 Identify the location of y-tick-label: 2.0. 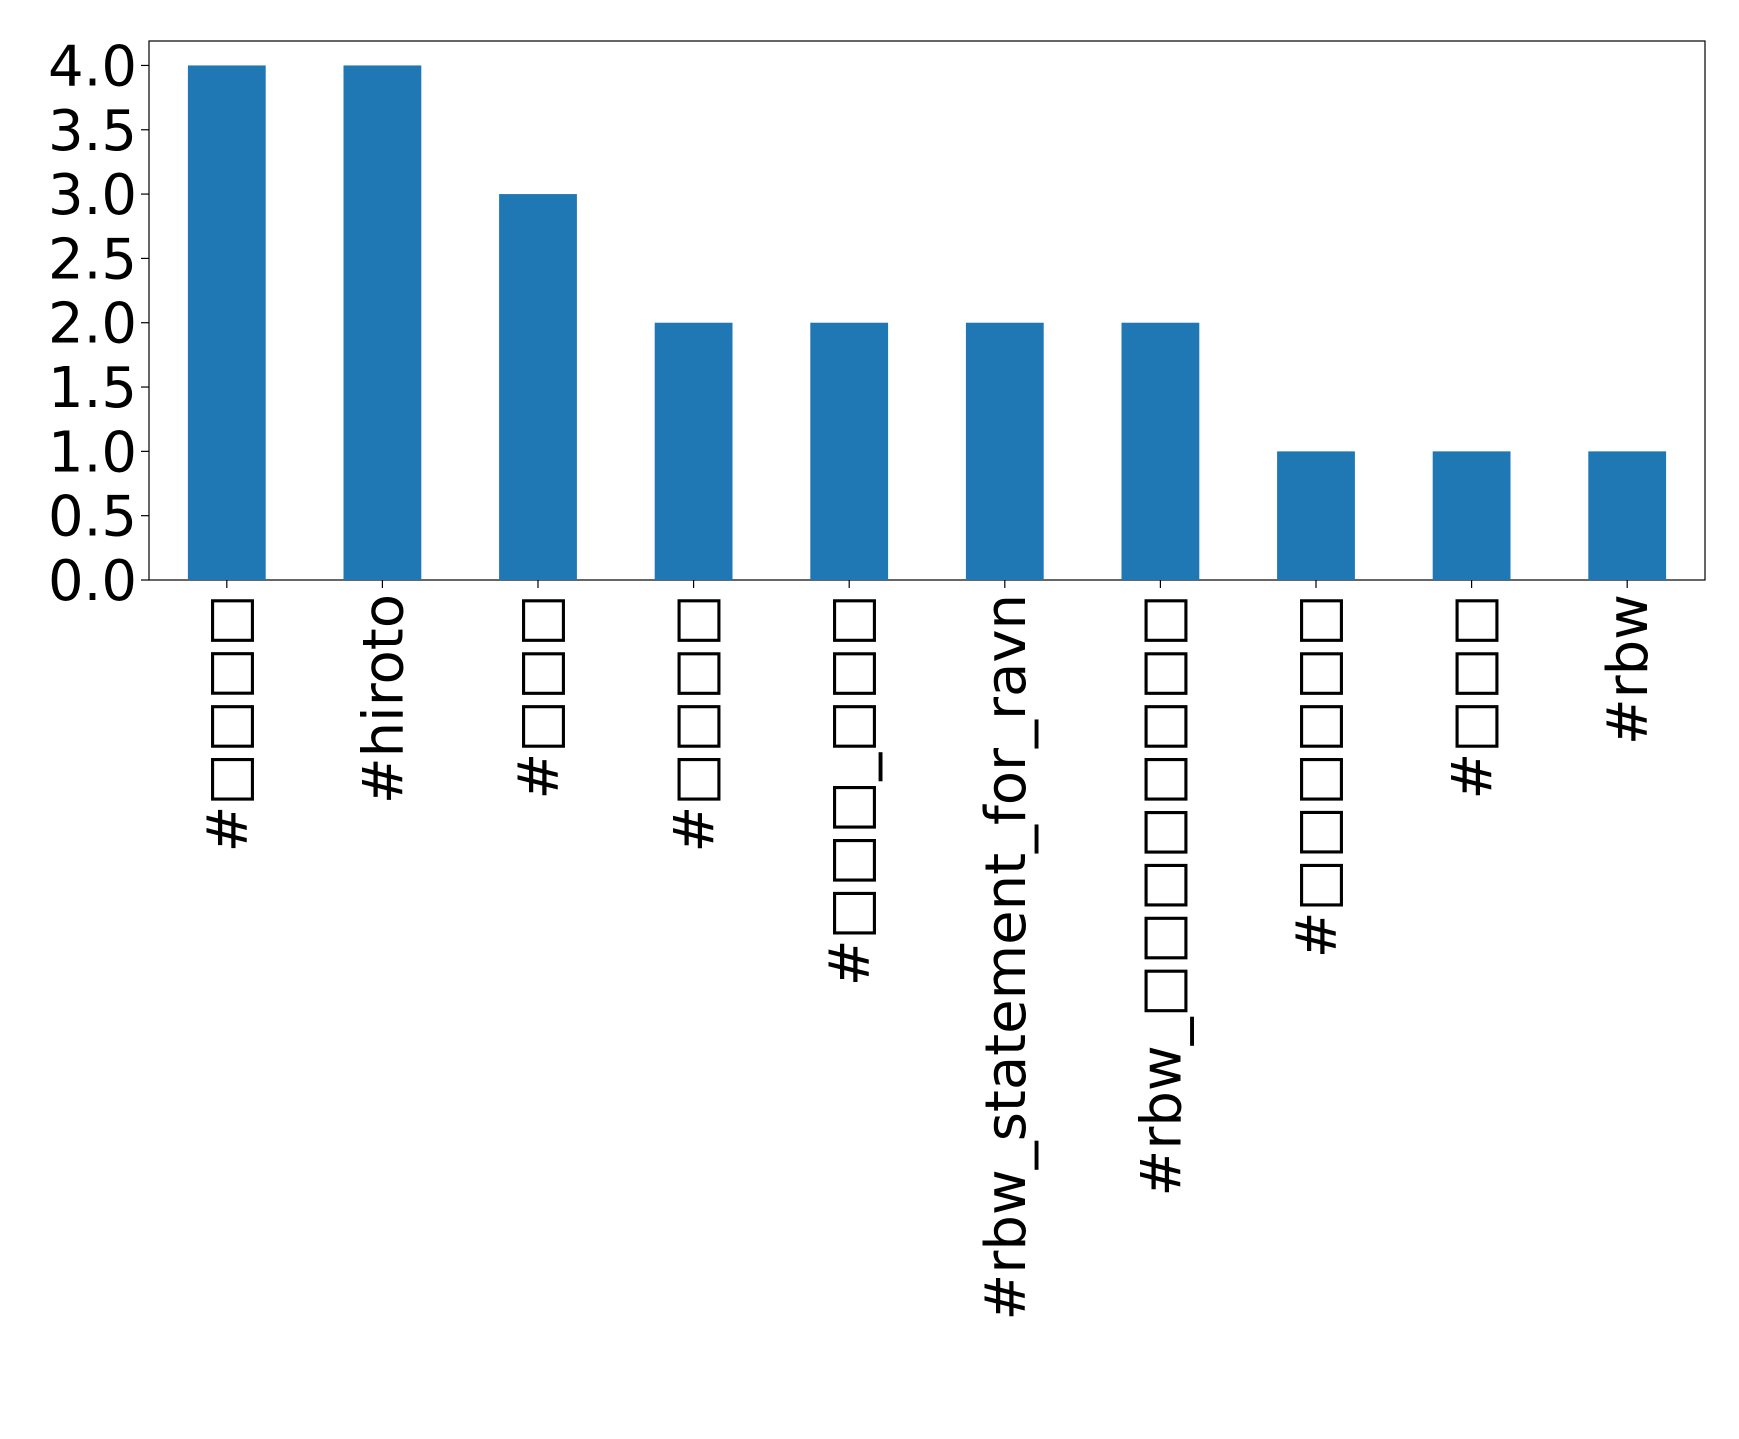
(92, 324).